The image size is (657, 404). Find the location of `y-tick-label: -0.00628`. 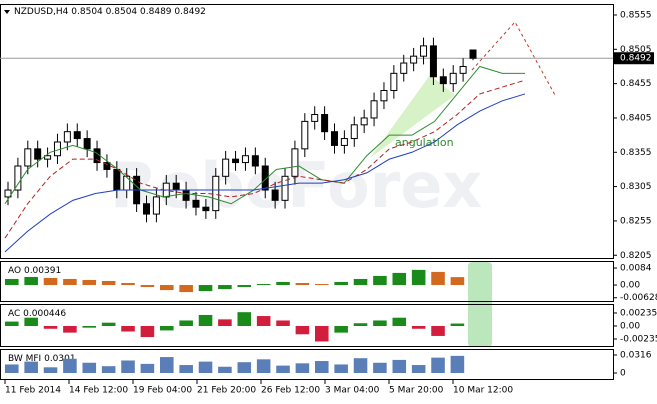

y-tick-label: -0.00628 is located at coordinates (638, 298).